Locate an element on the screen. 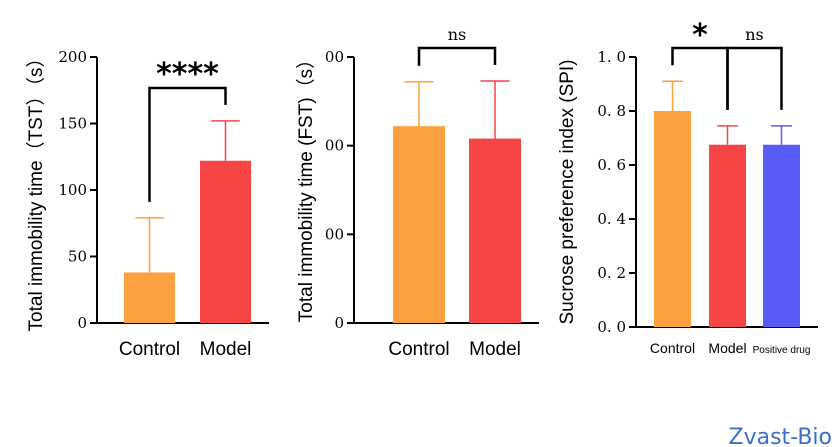 The width and height of the screenshot is (839, 447). significance-label: * is located at coordinates (700, 35).